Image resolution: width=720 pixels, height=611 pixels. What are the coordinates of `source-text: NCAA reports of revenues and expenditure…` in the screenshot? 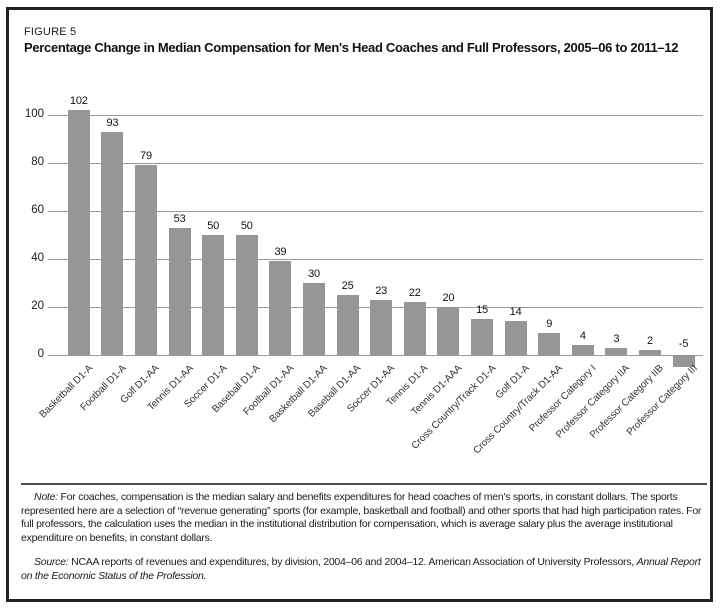 It's located at (352, 562).